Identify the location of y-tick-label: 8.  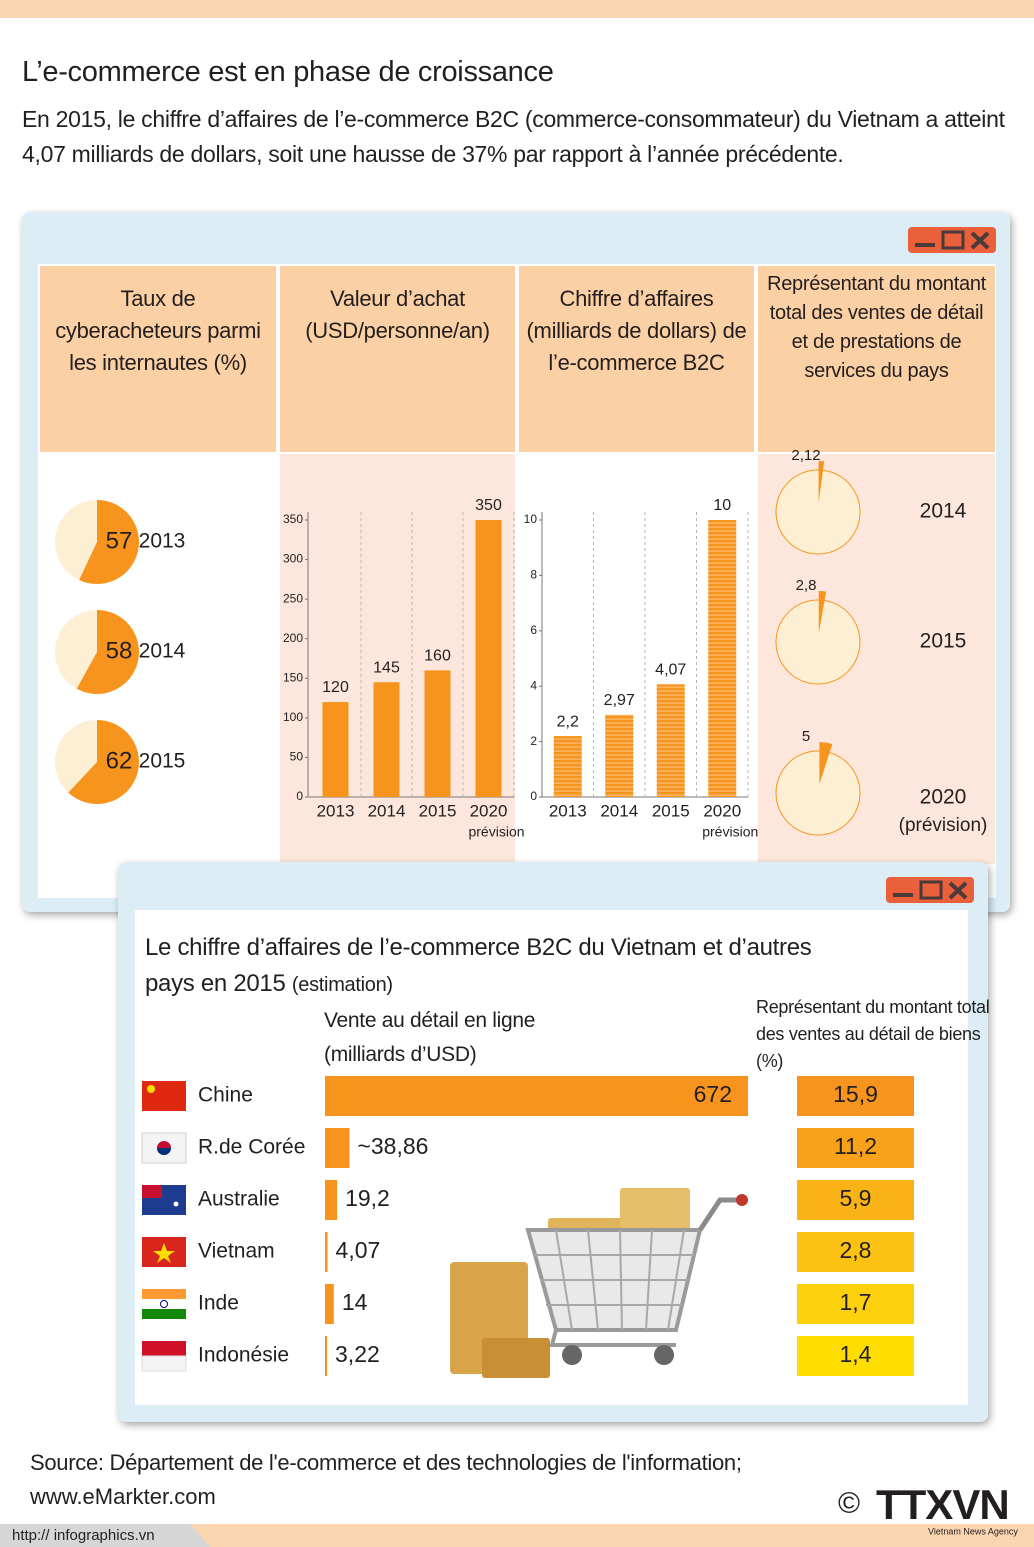
(533, 575).